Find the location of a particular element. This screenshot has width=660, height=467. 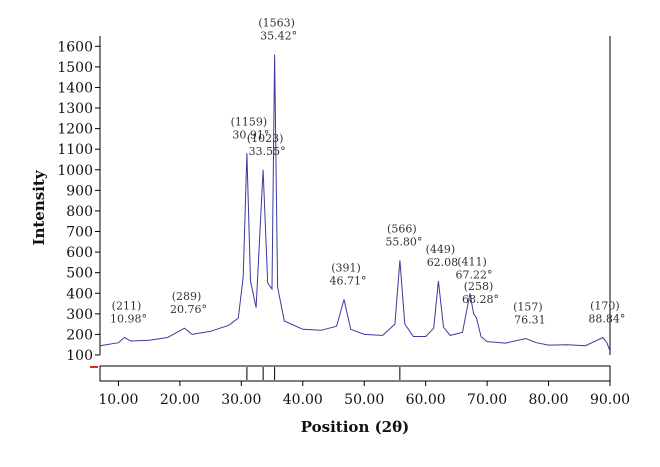

y-tick-label: 1400 is located at coordinates (75, 88).